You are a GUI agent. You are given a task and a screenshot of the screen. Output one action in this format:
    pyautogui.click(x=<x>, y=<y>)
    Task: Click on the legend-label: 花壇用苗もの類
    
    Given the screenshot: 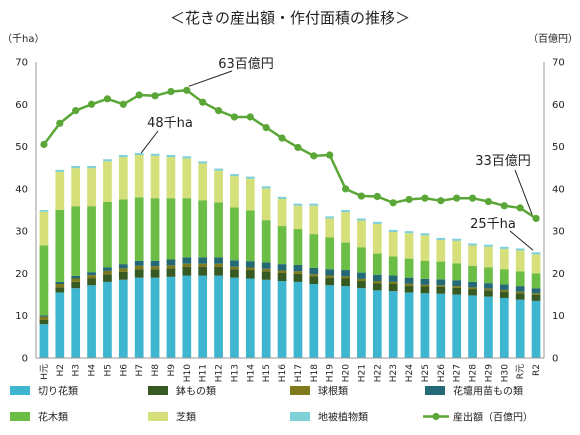 What is the action you would take?
    pyautogui.click(x=488, y=391)
    